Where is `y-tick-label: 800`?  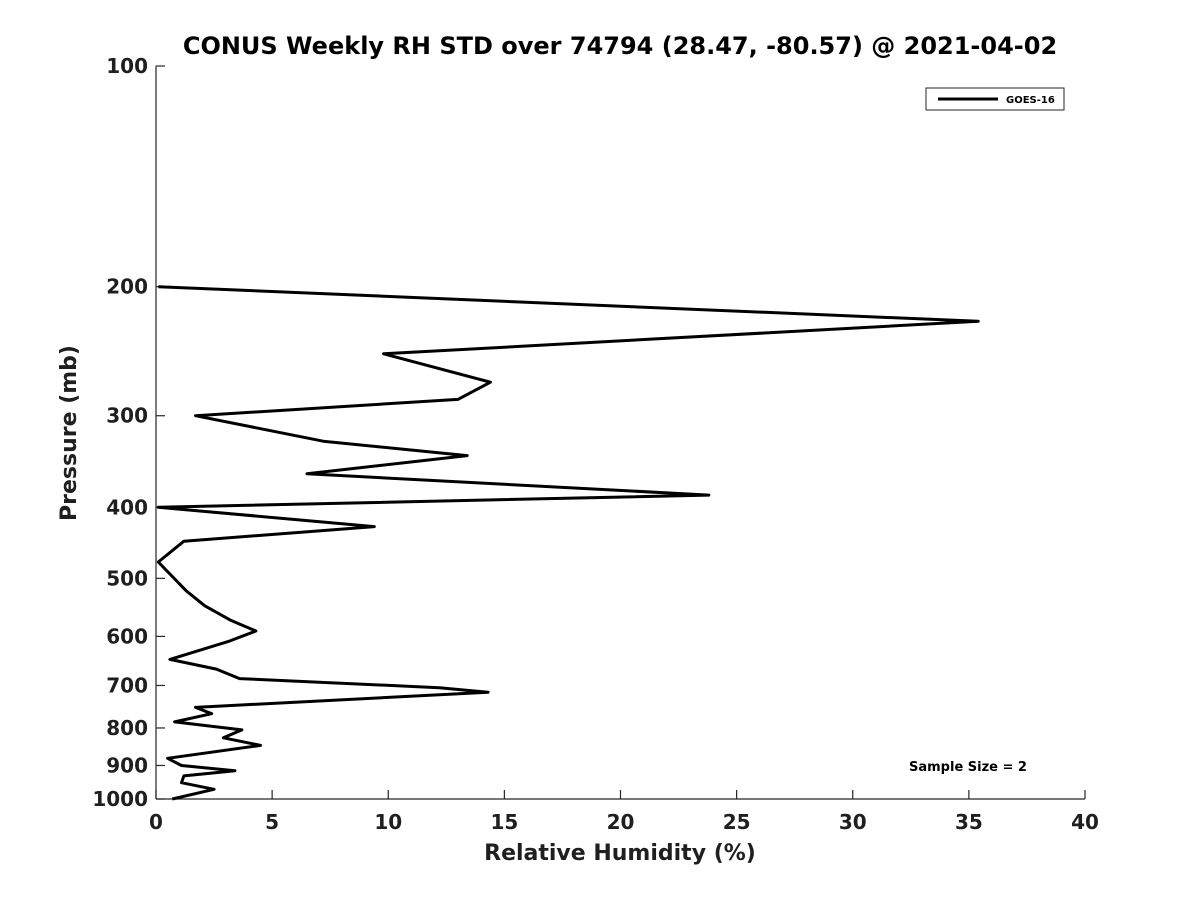
y-tick-label: 800 is located at coordinates (127, 728).